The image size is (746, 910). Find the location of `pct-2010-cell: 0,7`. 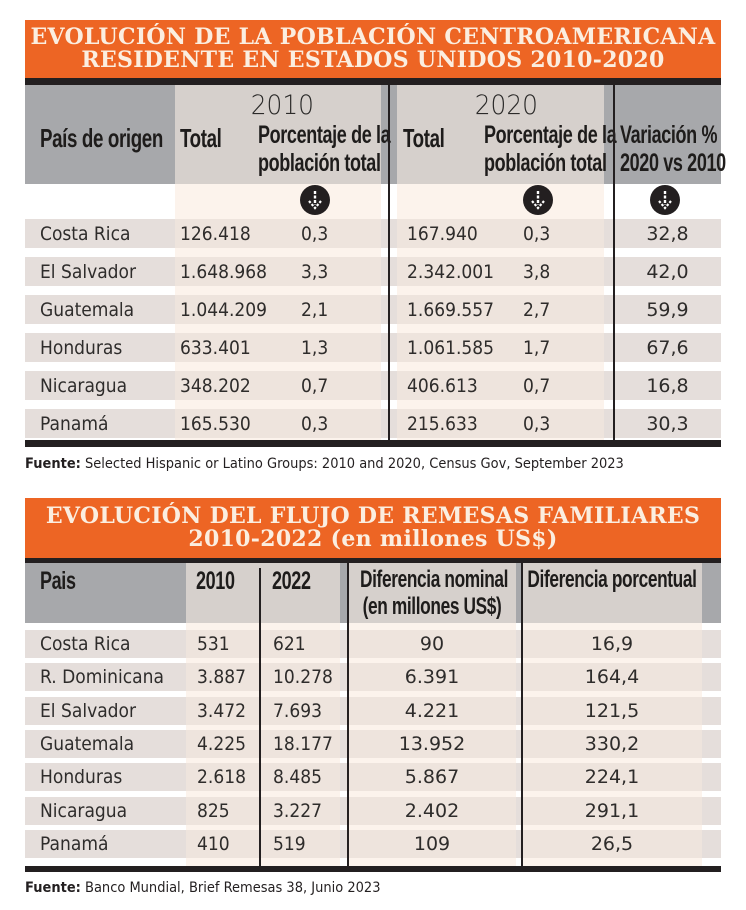

pct-2010-cell: 0,7 is located at coordinates (315, 386).